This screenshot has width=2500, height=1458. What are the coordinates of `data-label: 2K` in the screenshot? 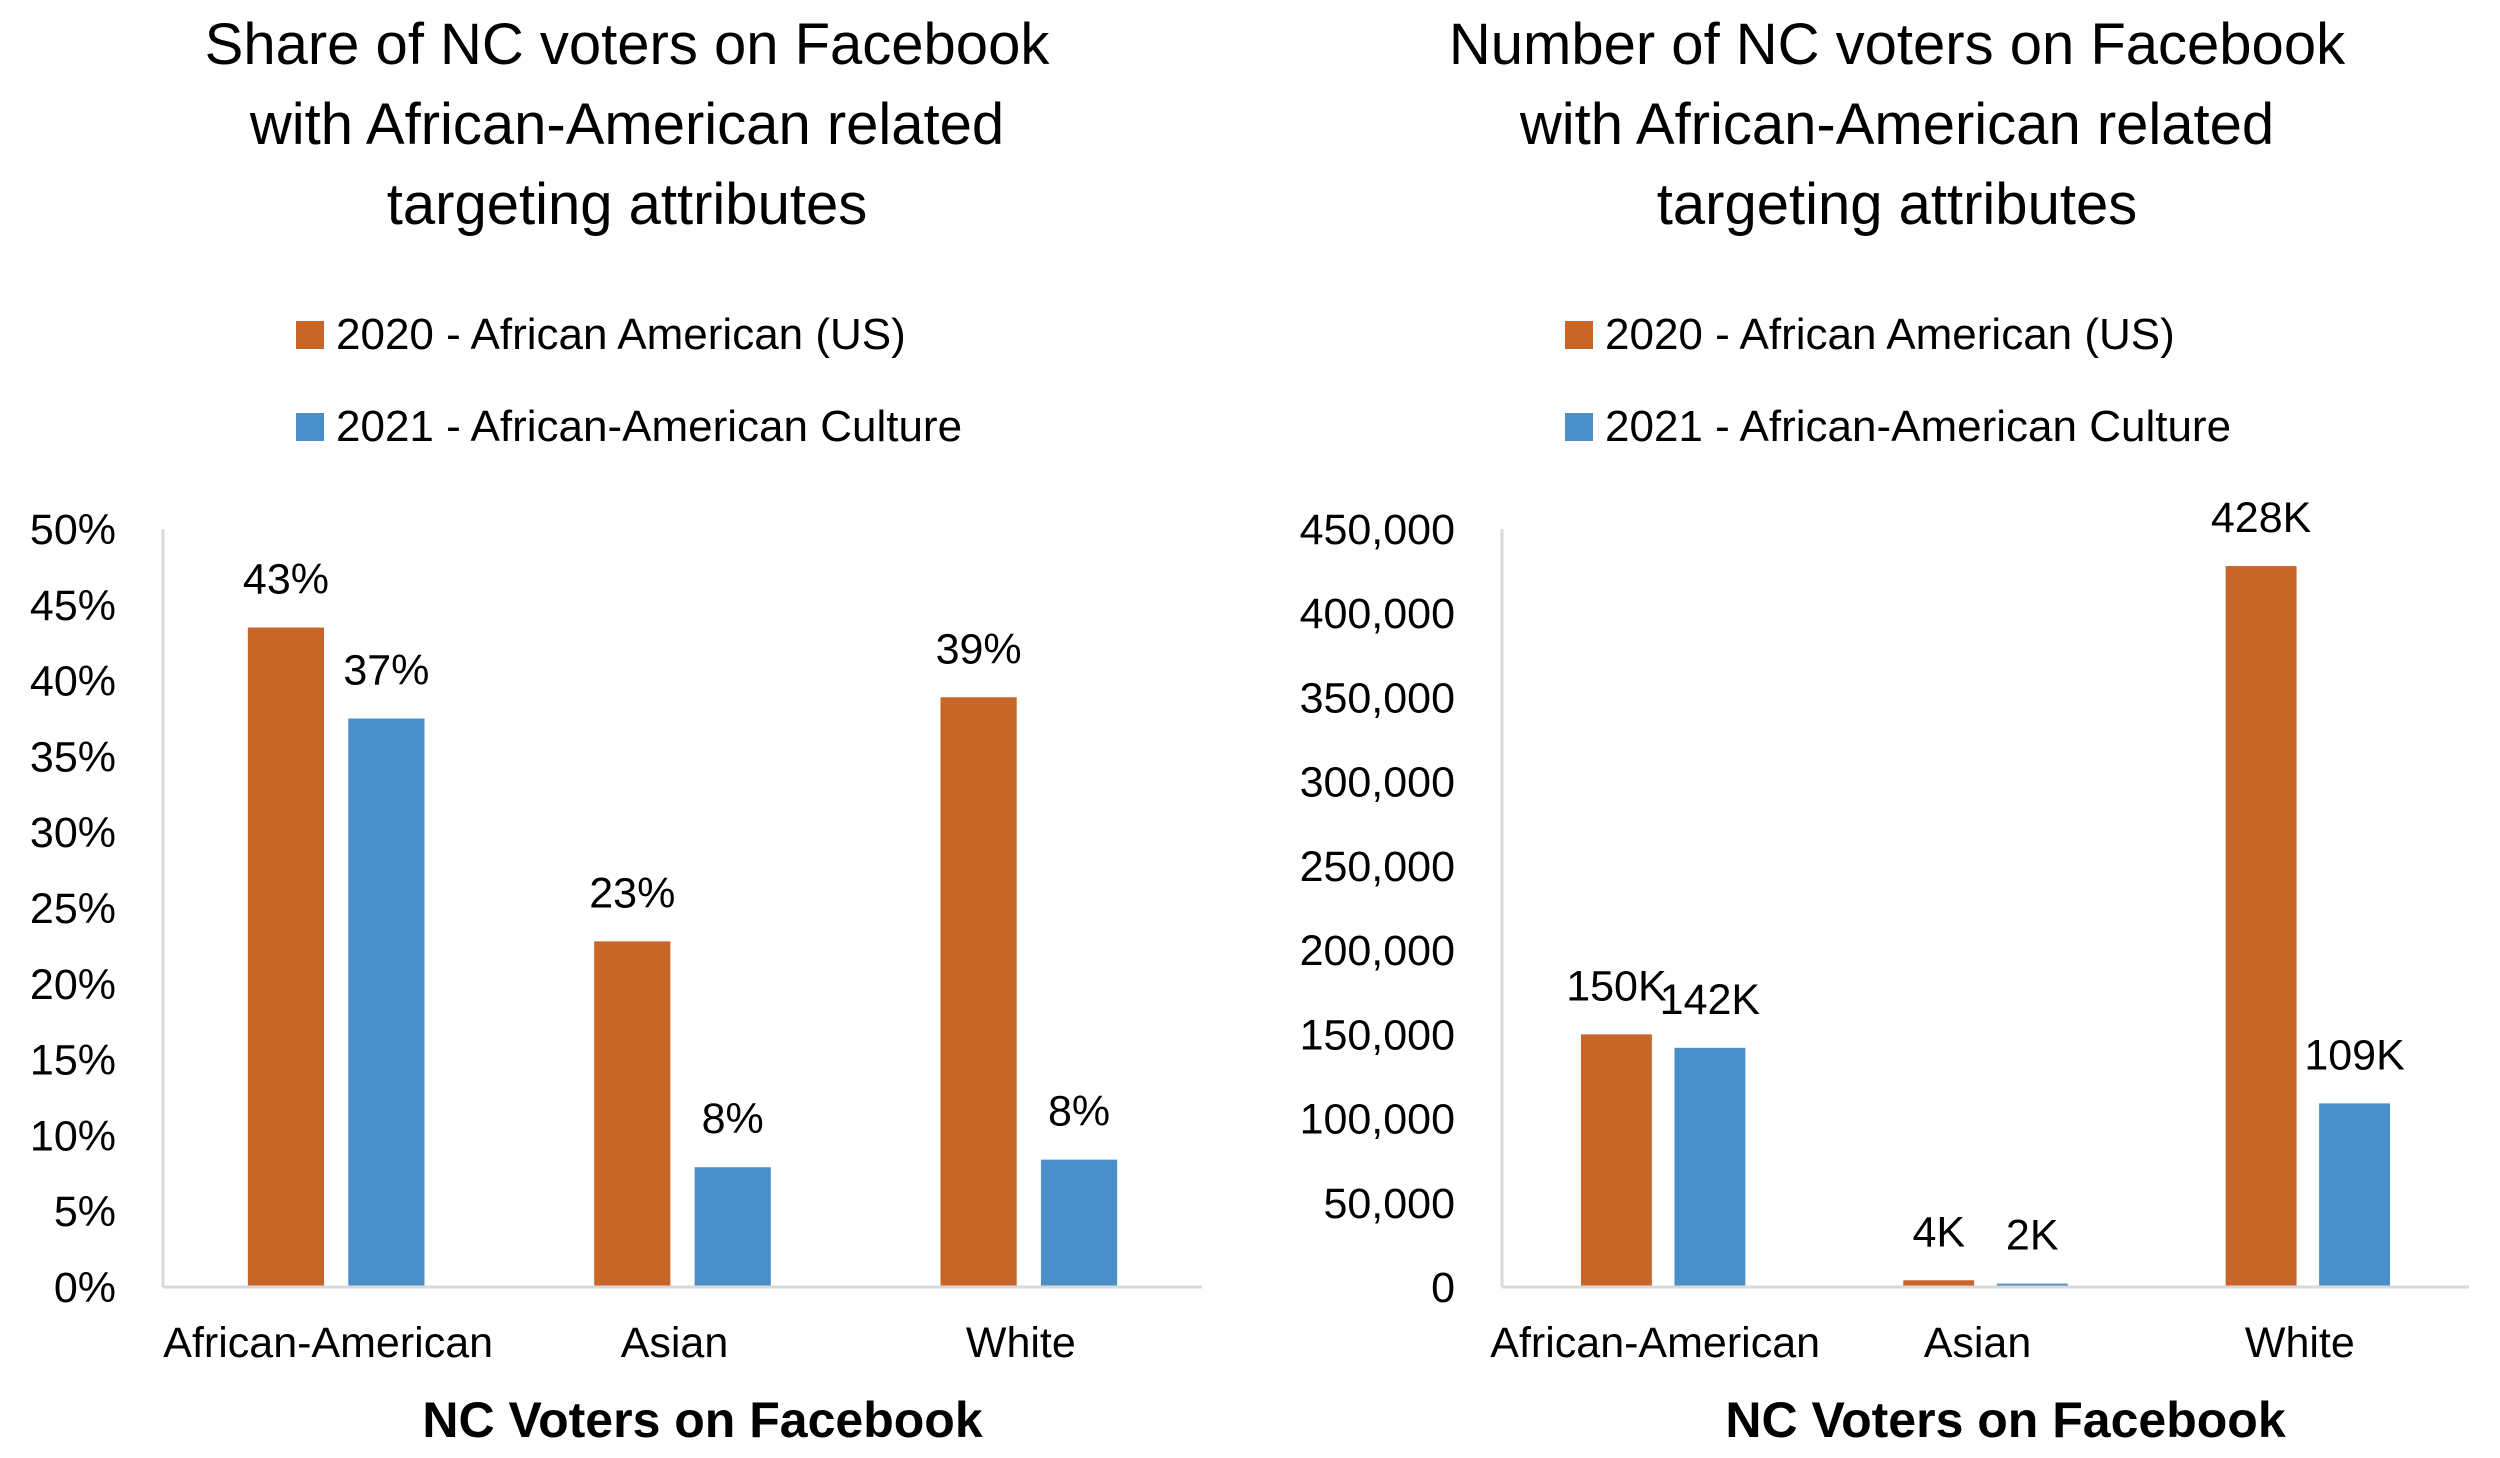 It's located at (2032, 1236).